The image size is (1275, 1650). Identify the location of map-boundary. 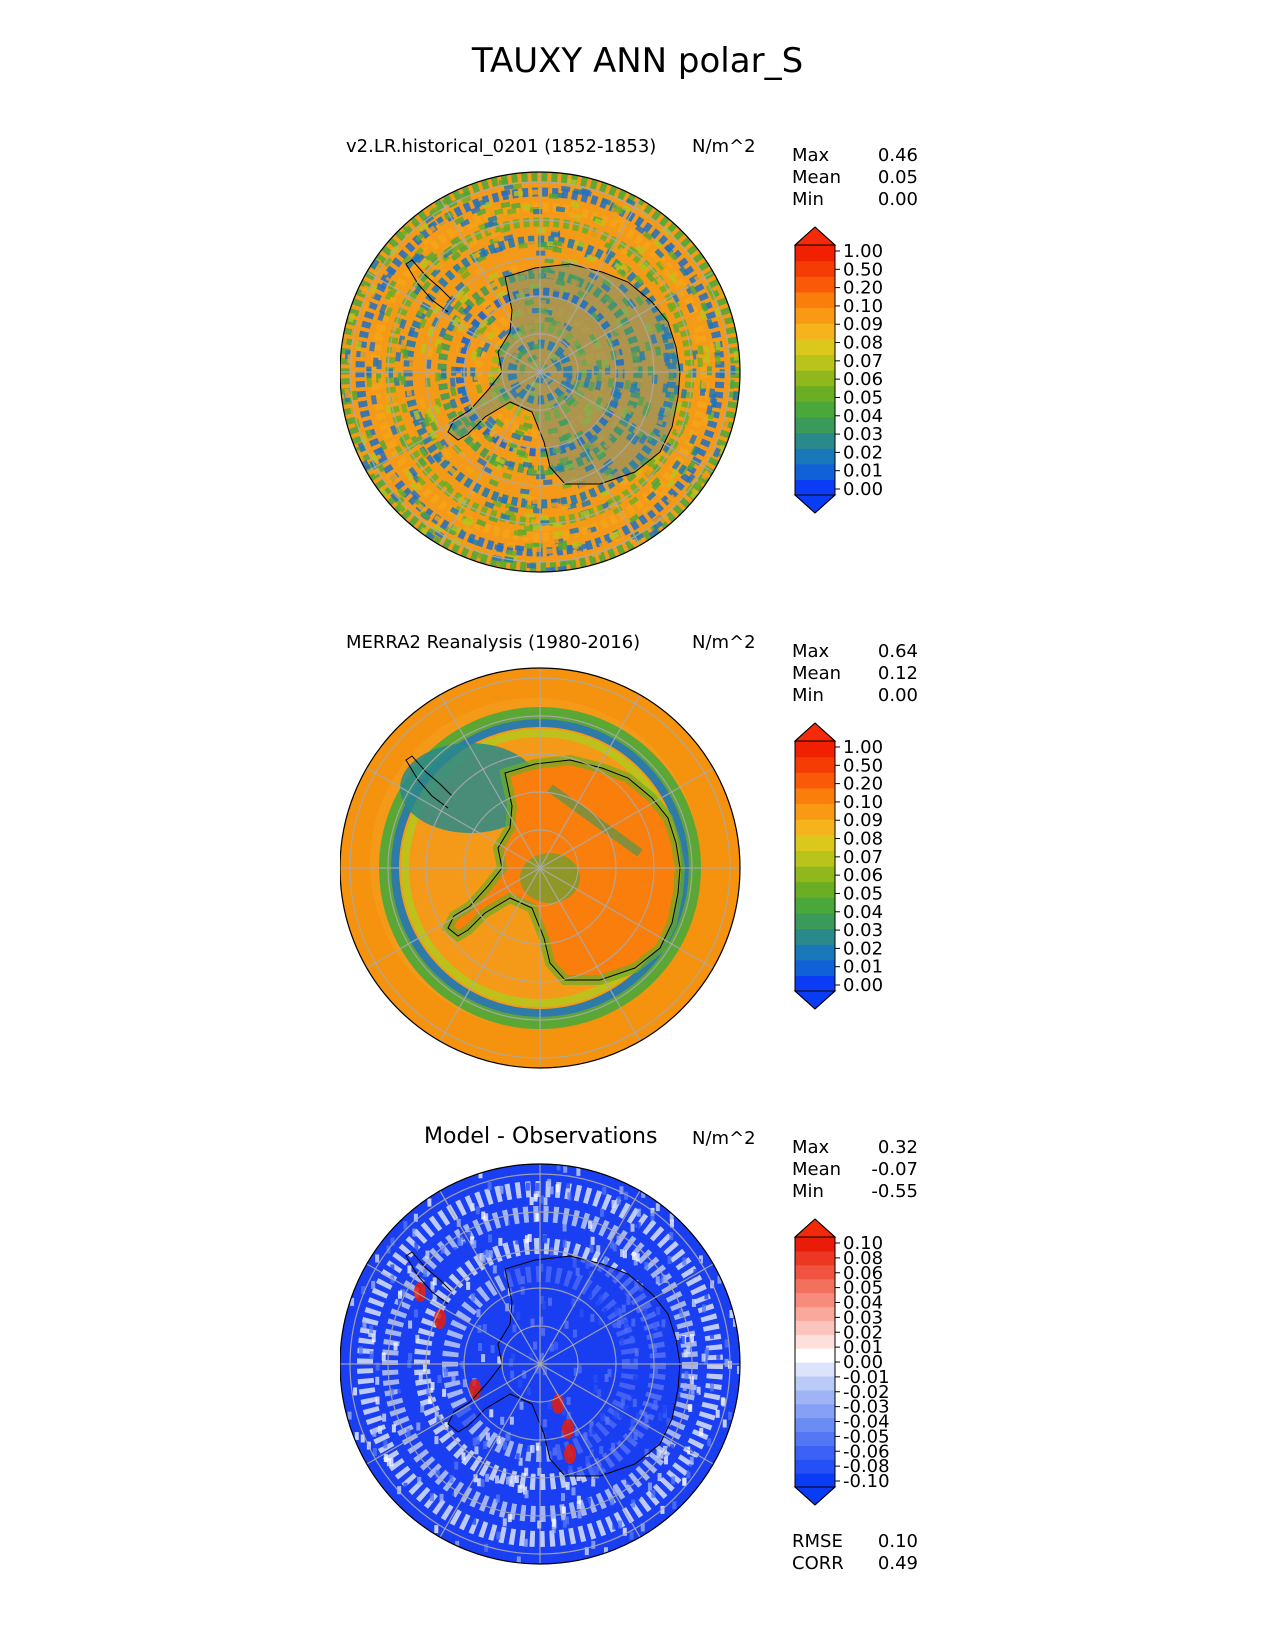
(540, 868).